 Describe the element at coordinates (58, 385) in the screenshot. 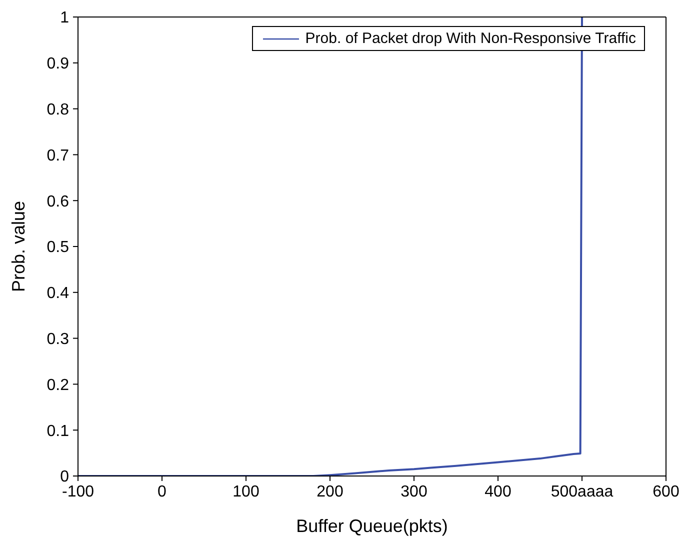

I see `y-tick-label: 0.2` at that location.